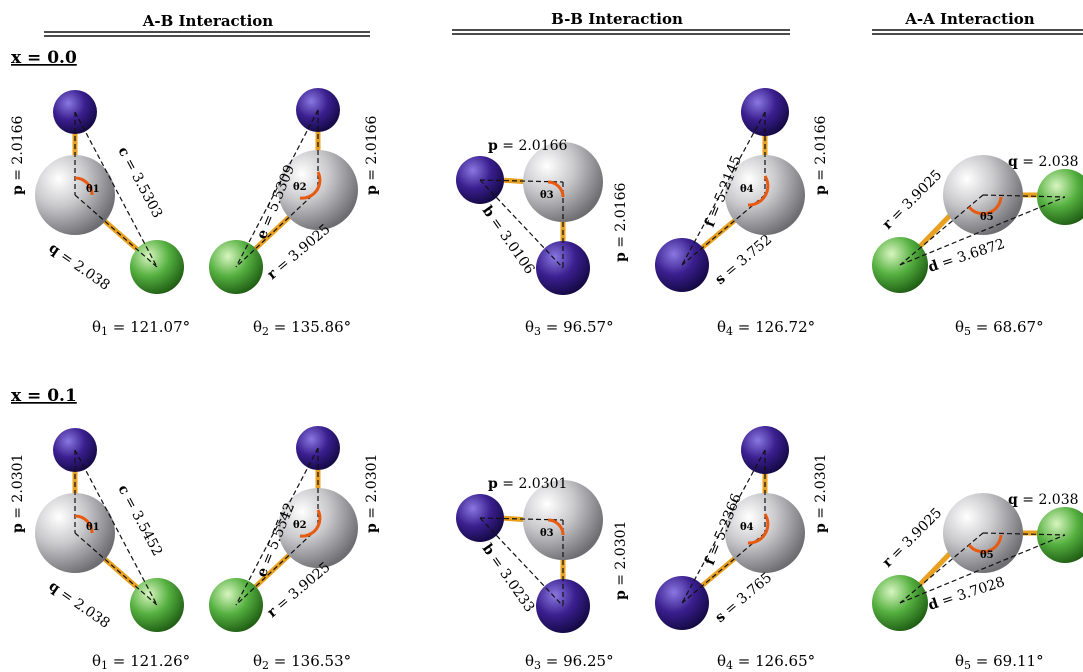 The image size is (1083, 672). Describe the element at coordinates (527, 484) in the screenshot. I see `bb1-p-label: p = 2.0301` at that location.